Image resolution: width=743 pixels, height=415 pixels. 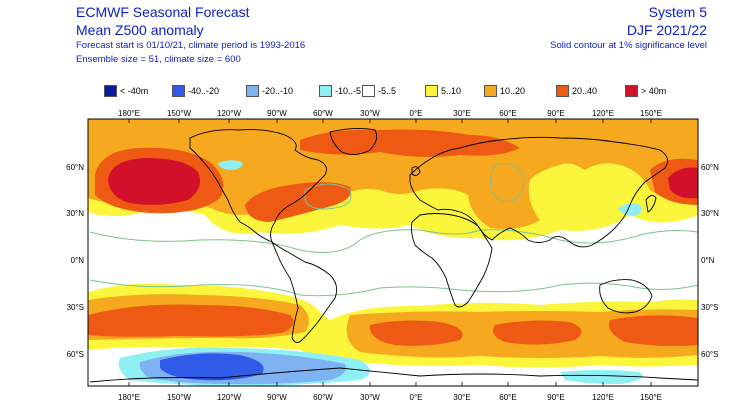 I want to click on nh-anomaly-red-atlantic, so click(x=298, y=201).